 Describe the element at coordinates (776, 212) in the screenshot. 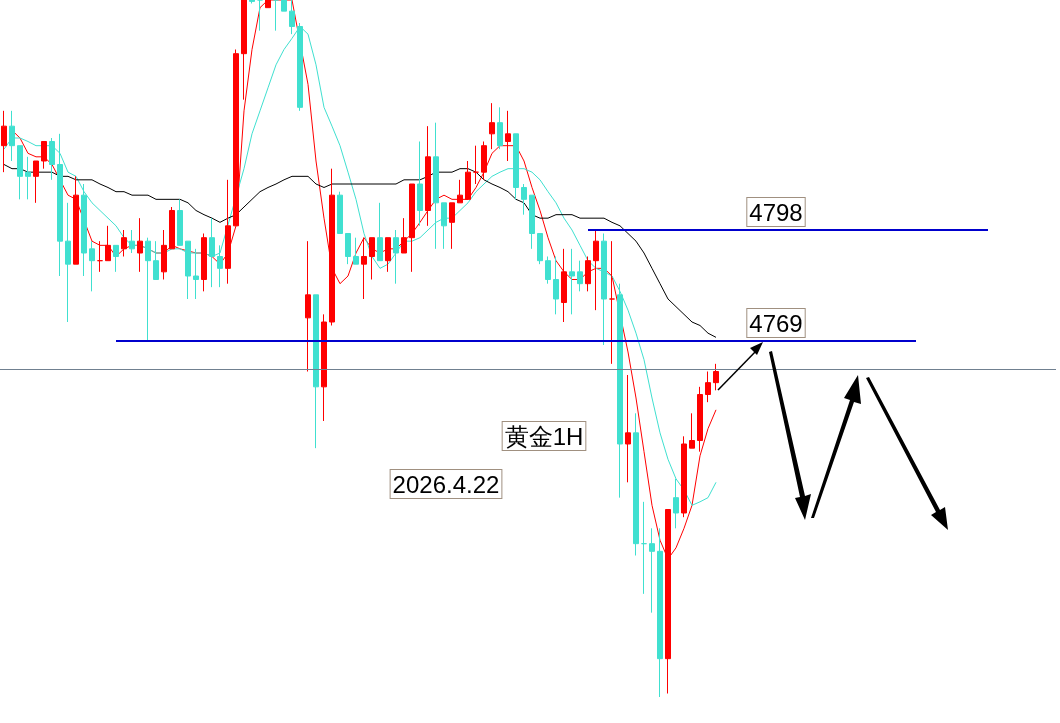

I see `text: 4798` at that location.